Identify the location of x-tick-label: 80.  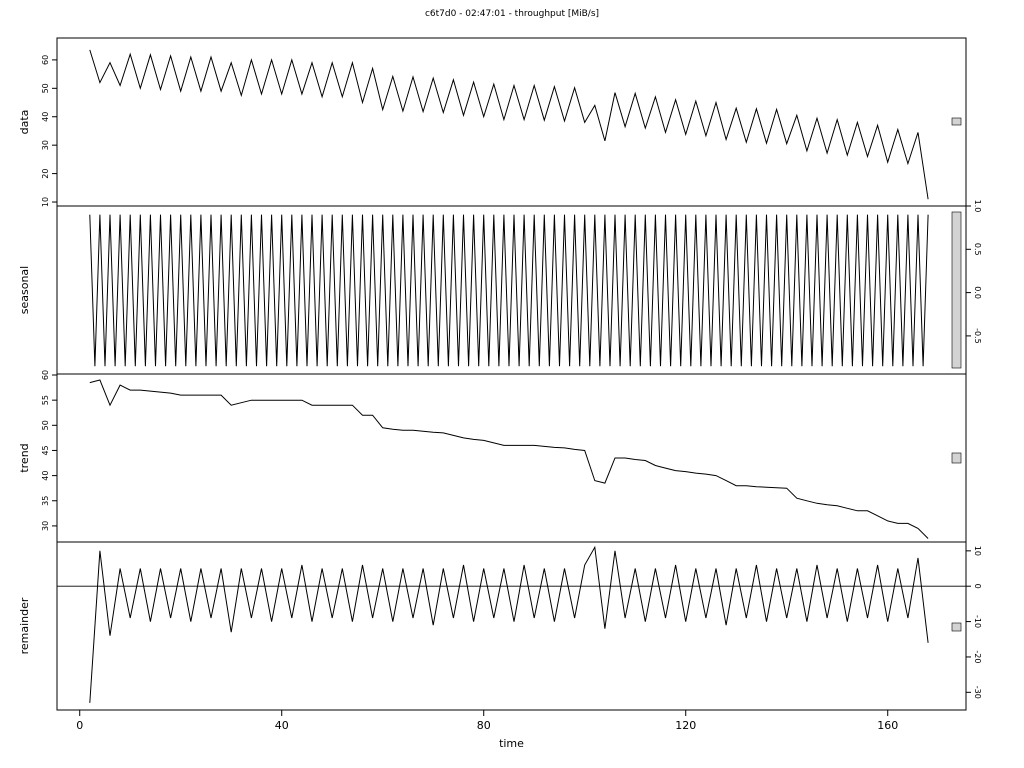
(484, 725).